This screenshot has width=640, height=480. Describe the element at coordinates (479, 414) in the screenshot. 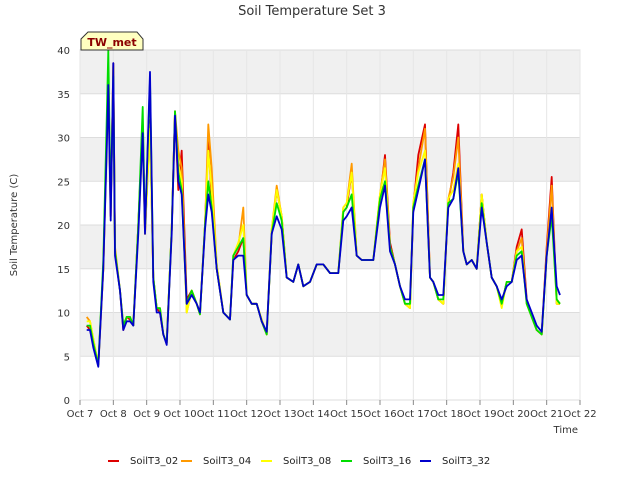

I see `x-tick-label: Oct 19` at that location.